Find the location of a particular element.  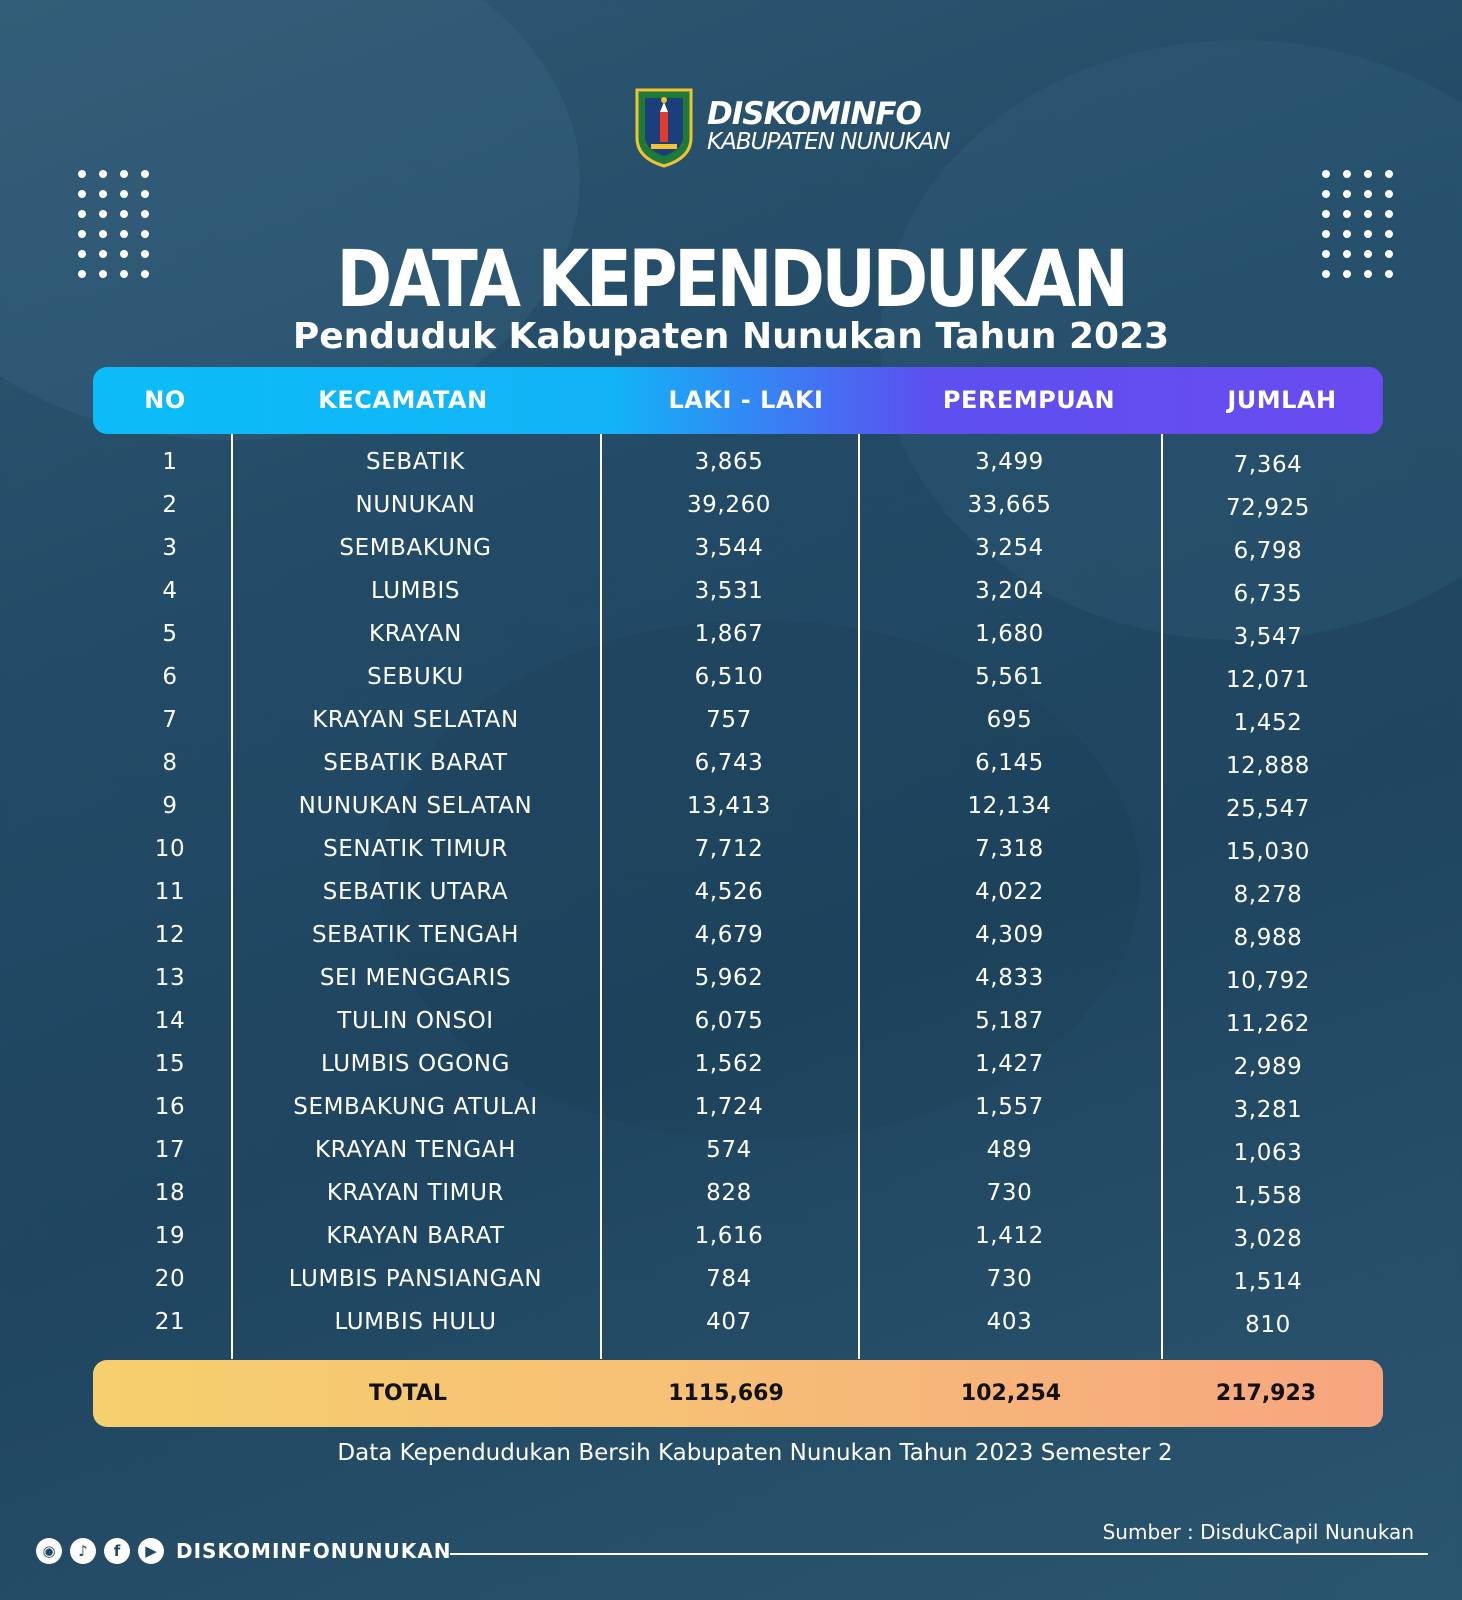

cell-kecamatan: SEBATIK UTARA is located at coordinates (415, 892).